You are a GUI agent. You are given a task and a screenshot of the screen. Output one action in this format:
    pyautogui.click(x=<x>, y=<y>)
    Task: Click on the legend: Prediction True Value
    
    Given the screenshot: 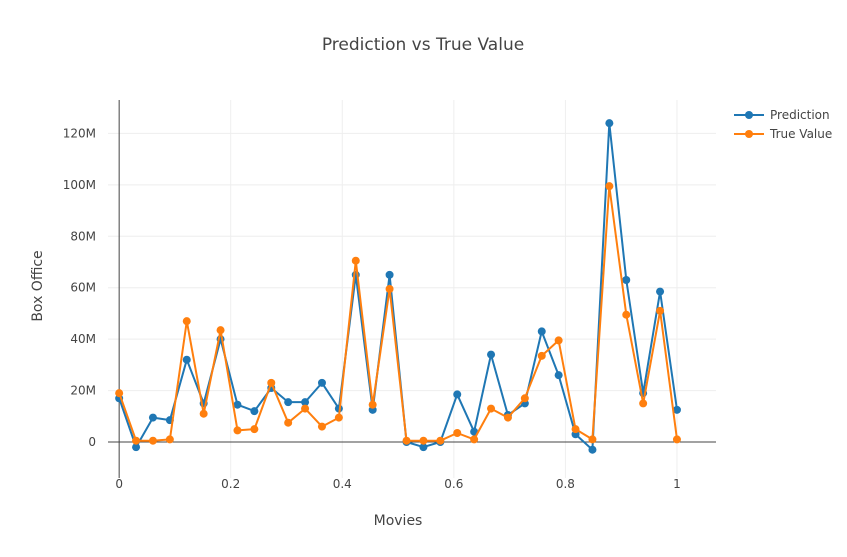 What is the action you would take?
    pyautogui.click(x=783, y=124)
    